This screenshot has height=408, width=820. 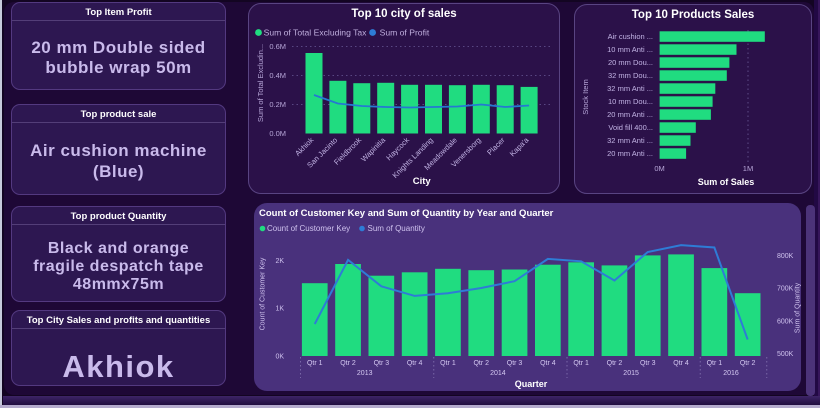 What do you see at coordinates (365, 373) in the screenshot?
I see `svg-text: 2013` at bounding box center [365, 373].